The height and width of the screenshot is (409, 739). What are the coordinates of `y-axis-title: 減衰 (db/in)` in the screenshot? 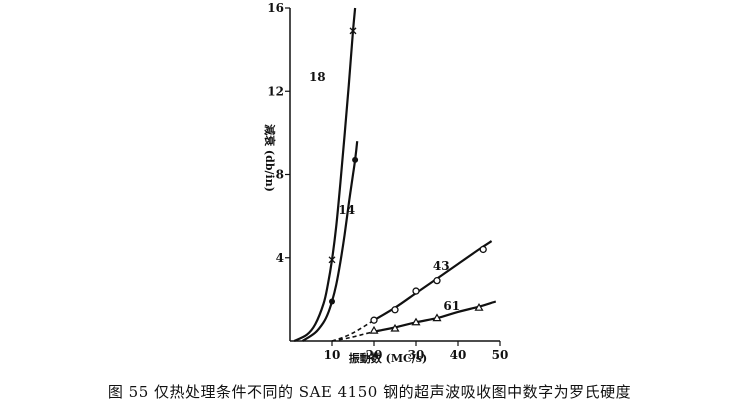 It's located at (270, 158).